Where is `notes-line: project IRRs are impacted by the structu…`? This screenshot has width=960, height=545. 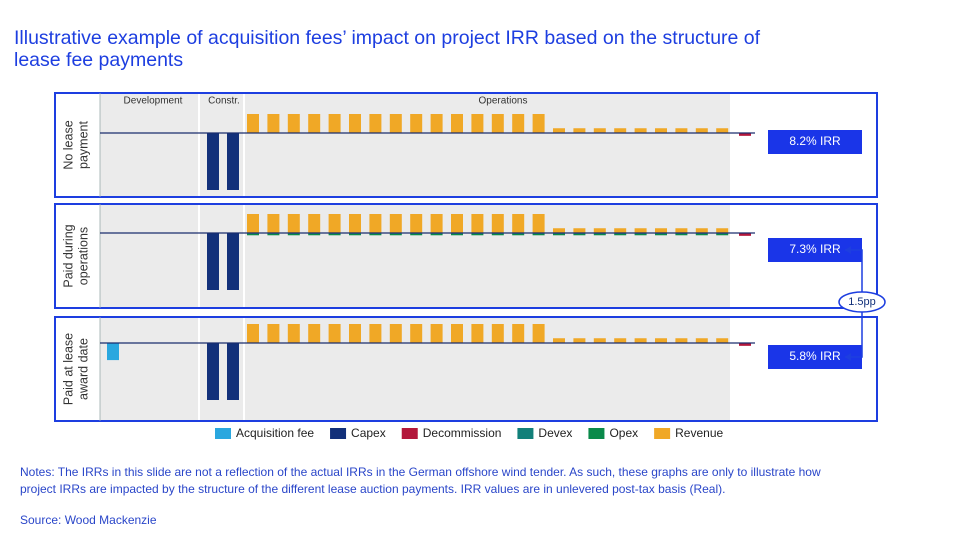 notes-line: project IRRs are impacted by the structu… is located at coordinates (372, 489).